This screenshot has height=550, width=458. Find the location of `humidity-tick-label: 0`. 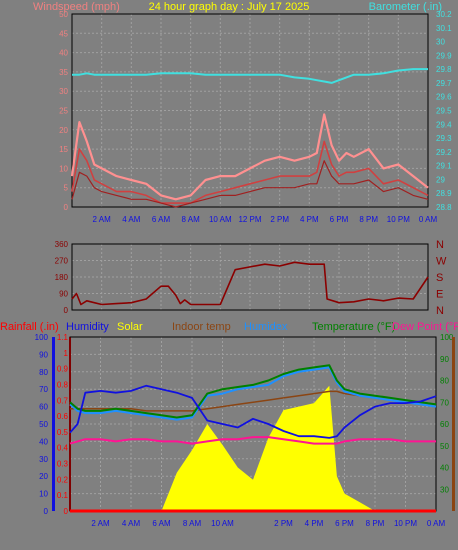

humidity-tick-label: 0 is located at coordinates (46, 511).